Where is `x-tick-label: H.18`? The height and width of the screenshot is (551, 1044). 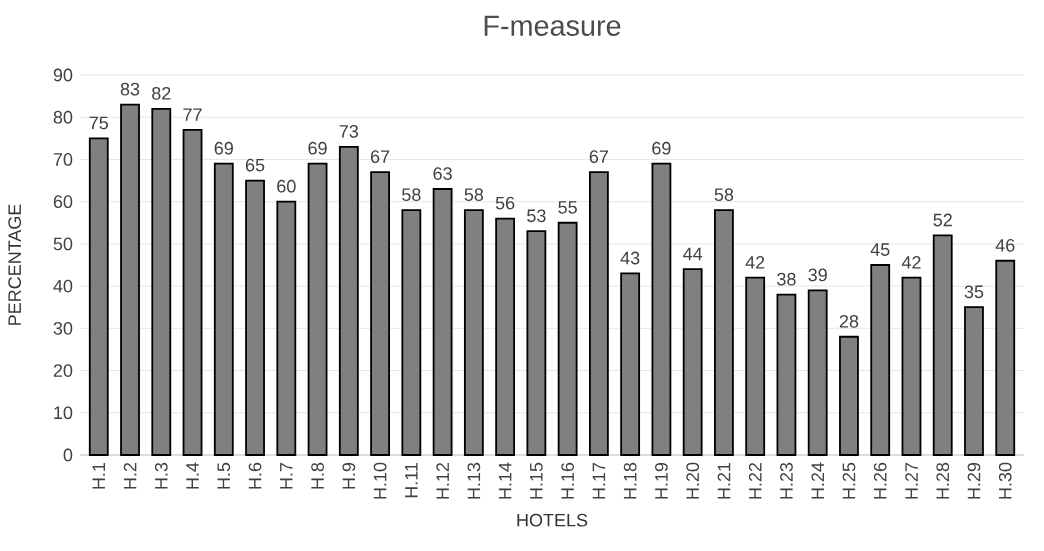 x-tick-label: H.18 is located at coordinates (630, 480).